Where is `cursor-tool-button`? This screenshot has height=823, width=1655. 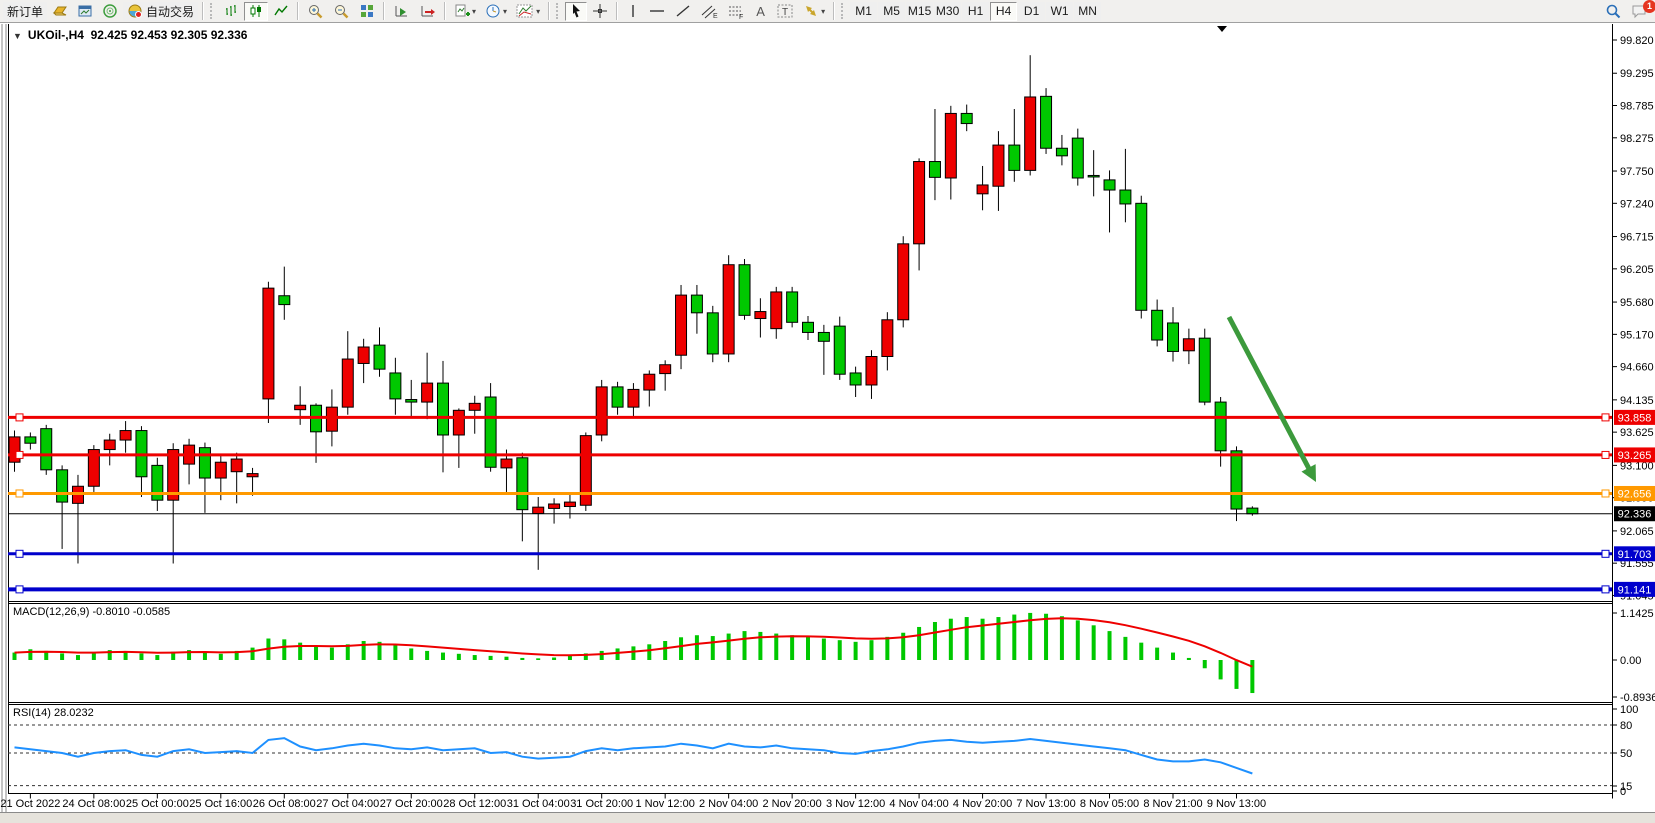
cursor-tool-button is located at coordinates (576, 11).